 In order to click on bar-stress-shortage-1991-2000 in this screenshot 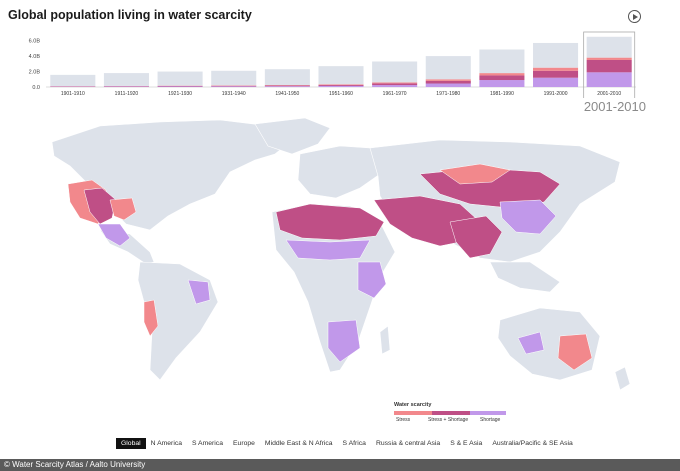, I will do `click(556, 74)`.